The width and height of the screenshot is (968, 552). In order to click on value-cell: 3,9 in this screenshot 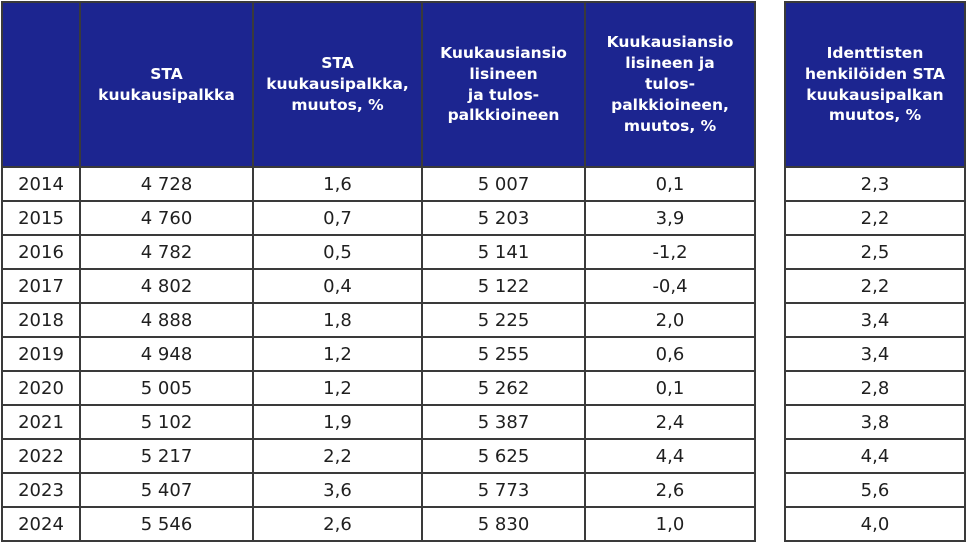, I will do `click(670, 218)`.